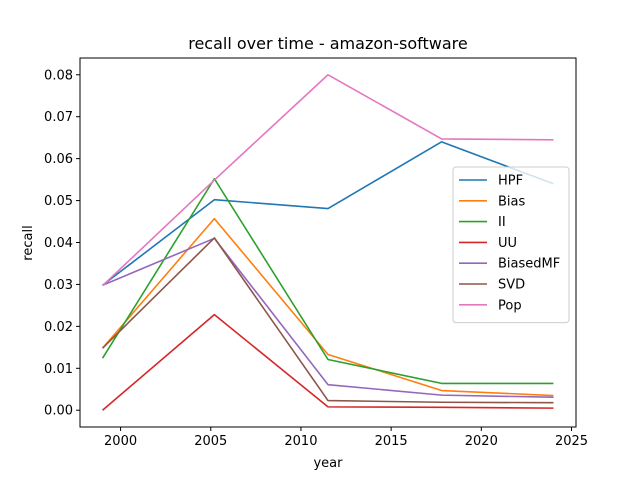 This screenshot has width=640, height=480. Describe the element at coordinates (58, 243) in the screenshot. I see `y-tick-label: 0.04` at that location.